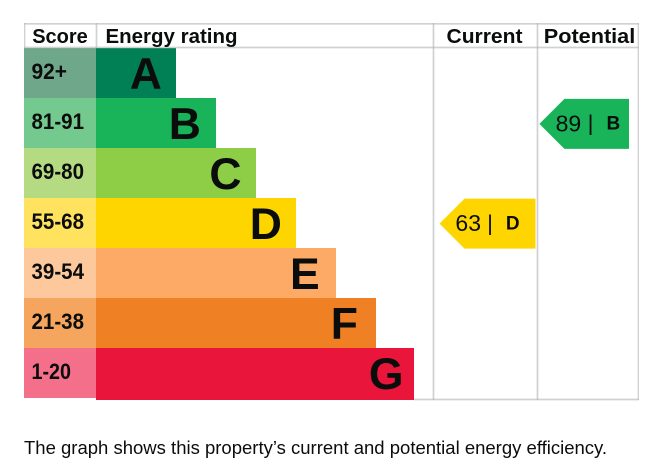  I want to click on svg-text: 21-38, so click(58, 321).